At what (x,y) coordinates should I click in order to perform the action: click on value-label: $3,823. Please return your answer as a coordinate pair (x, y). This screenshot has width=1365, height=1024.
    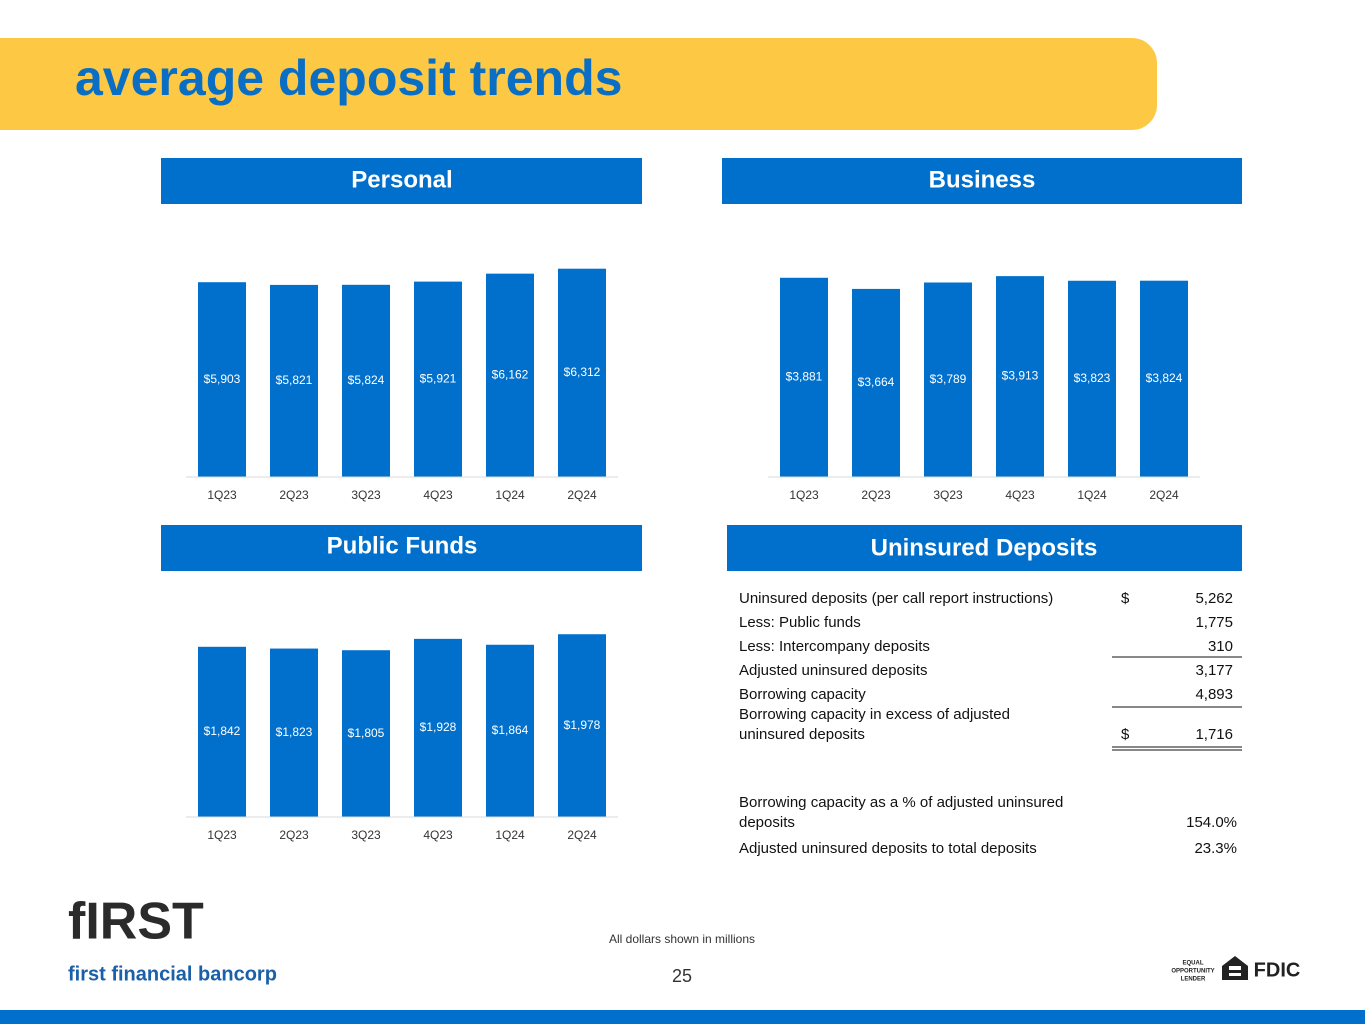
    Looking at the image, I should click on (1092, 378).